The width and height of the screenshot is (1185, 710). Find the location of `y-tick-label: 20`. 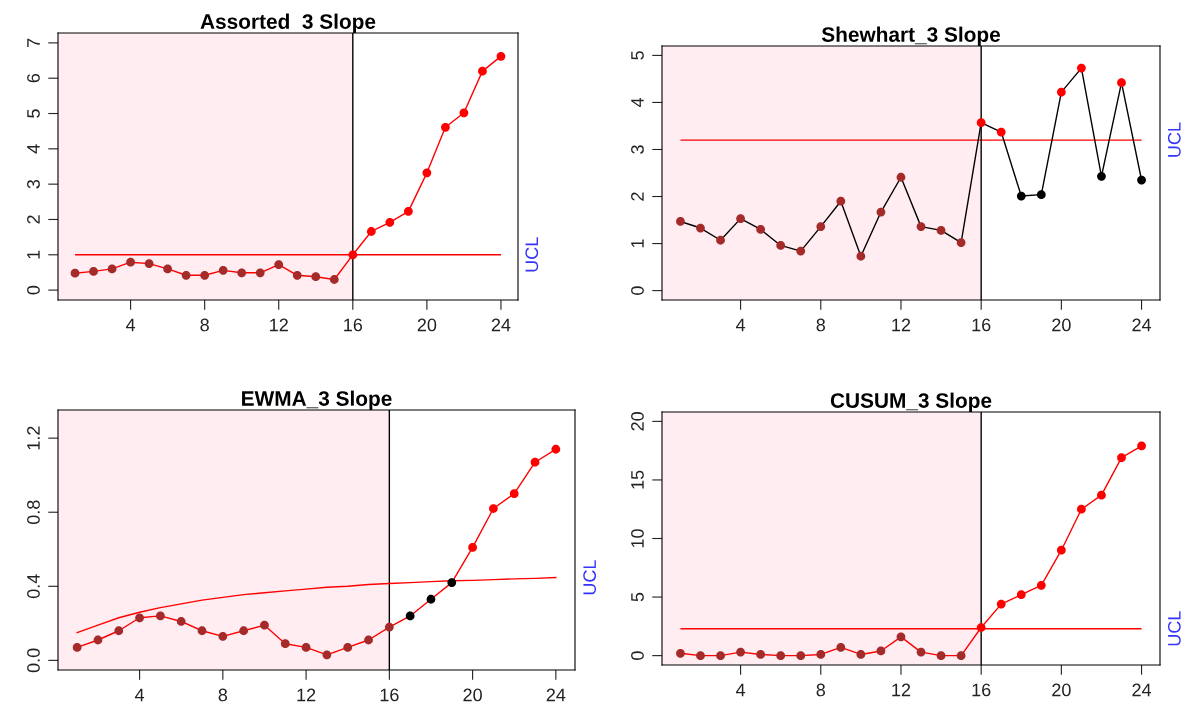

y-tick-label: 20 is located at coordinates (637, 421).